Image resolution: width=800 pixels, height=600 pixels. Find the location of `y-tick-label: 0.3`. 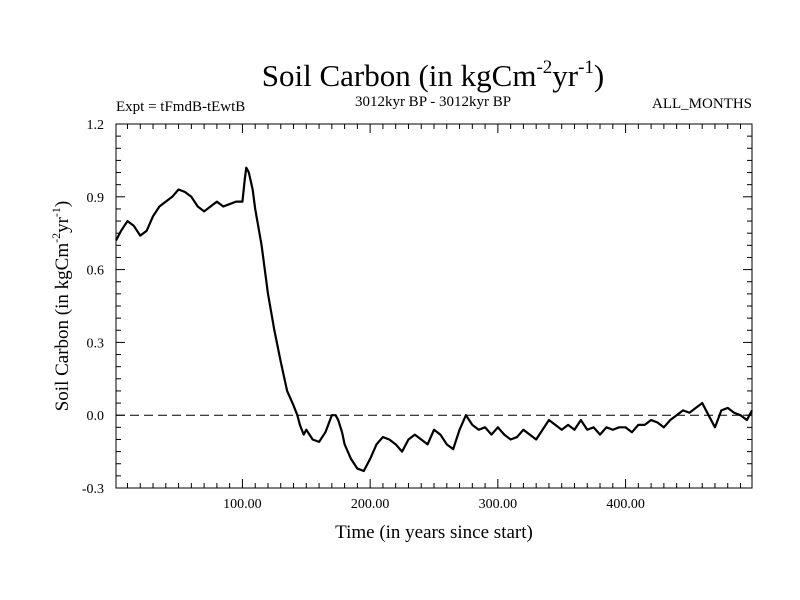

y-tick-label: 0.3 is located at coordinates (96, 343).